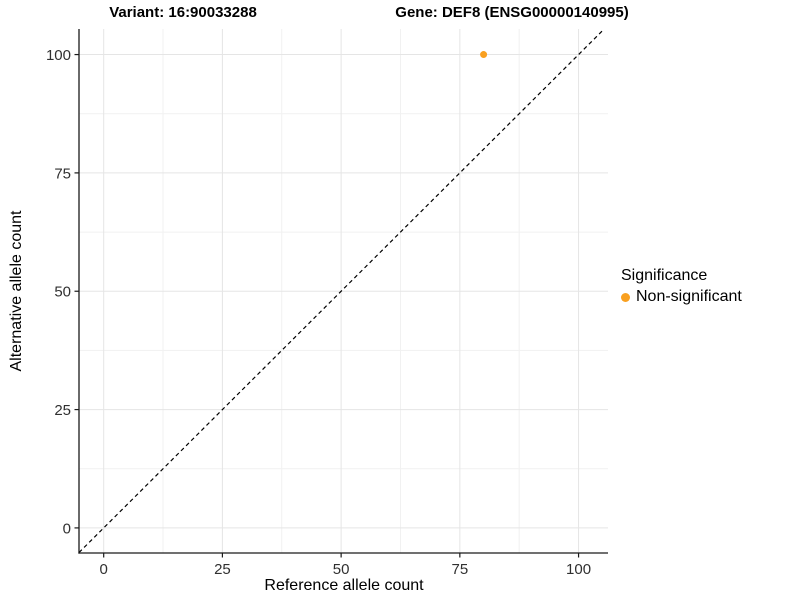 The height and width of the screenshot is (600, 800). Describe the element at coordinates (183, 12) in the screenshot. I see `plot-title-variant: Variant: 16:90033288` at that location.